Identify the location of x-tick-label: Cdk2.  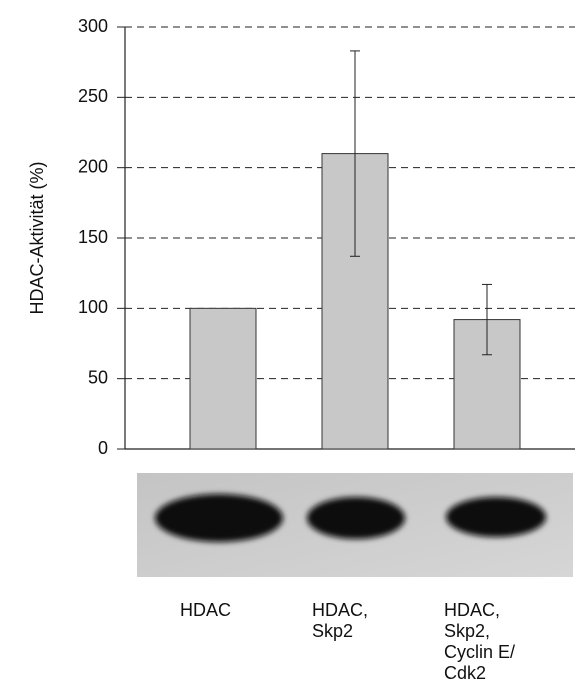
(465, 673).